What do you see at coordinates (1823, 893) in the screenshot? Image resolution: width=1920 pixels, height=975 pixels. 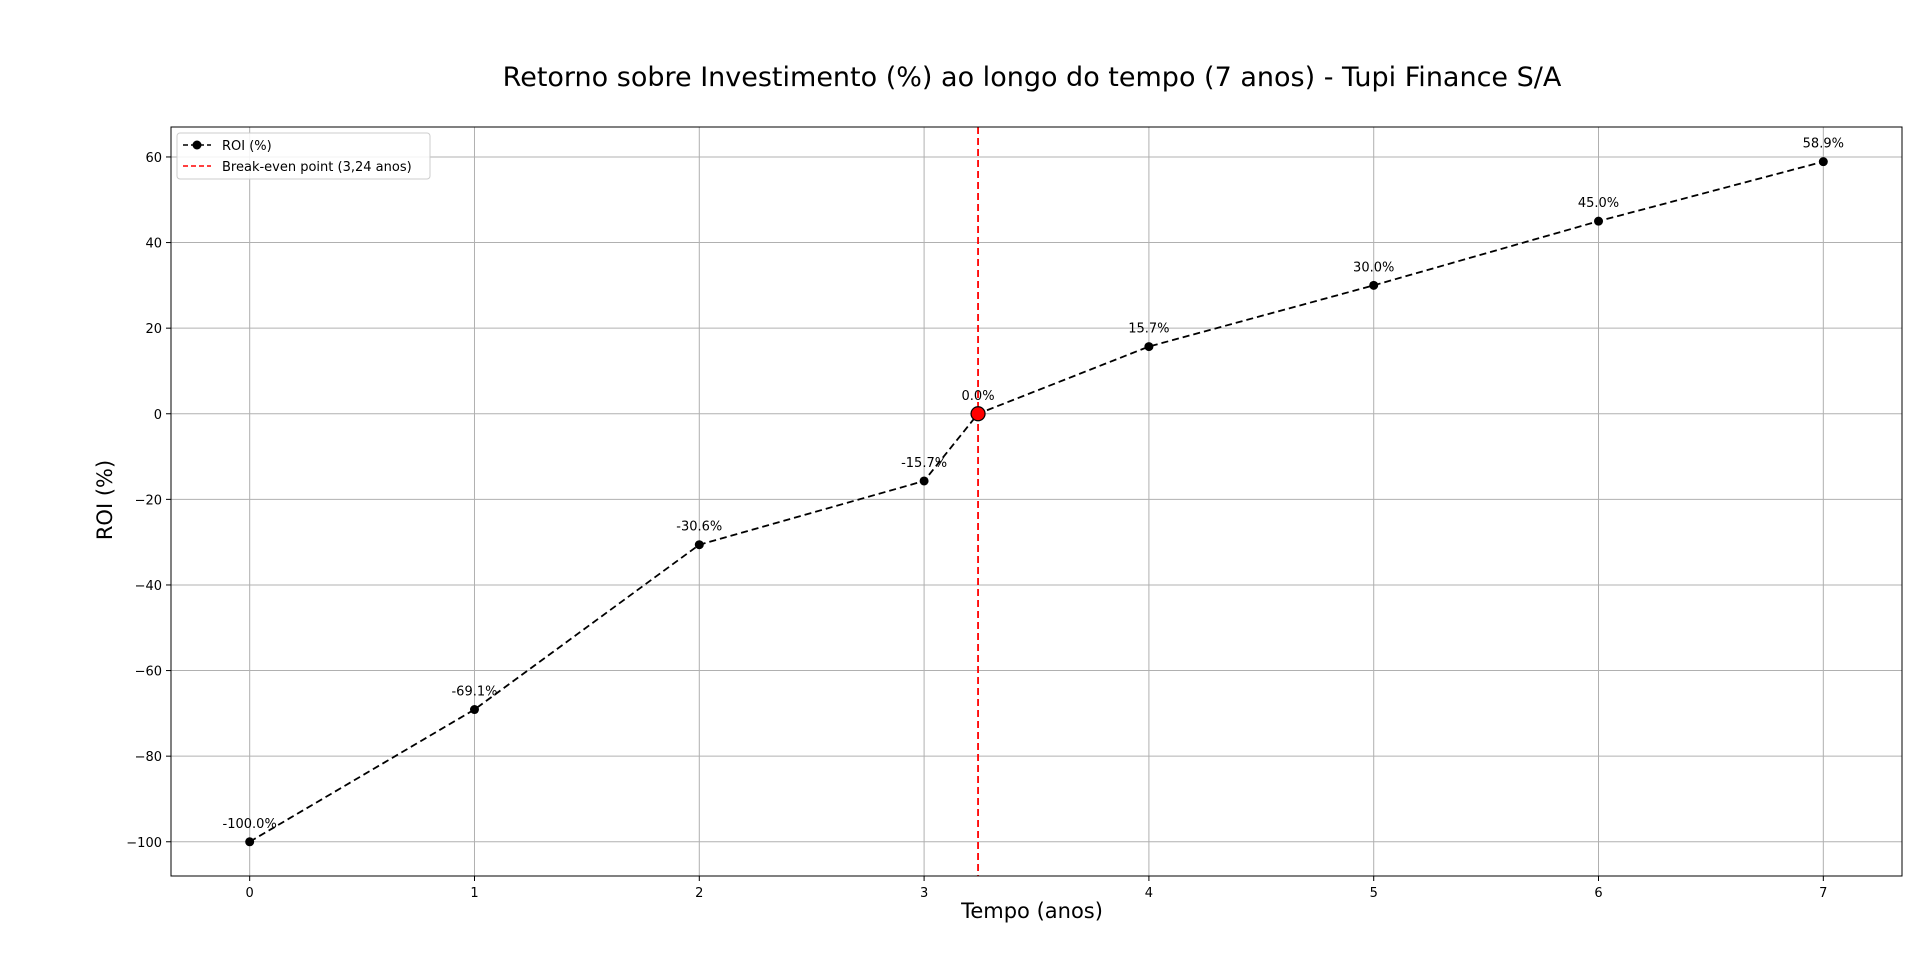 I see `x-tick-label: 7` at bounding box center [1823, 893].